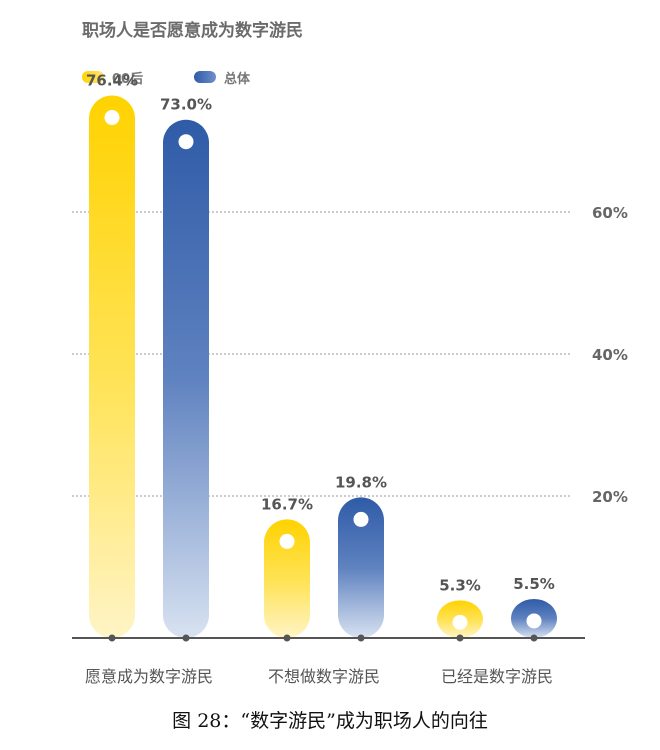  What do you see at coordinates (460, 585) in the screenshot?
I see `data-label: 5.3%` at bounding box center [460, 585].